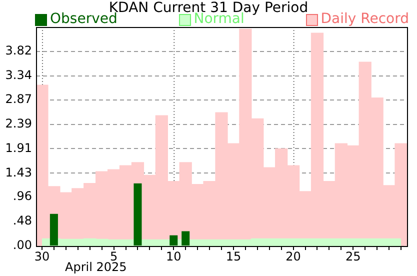 The width and height of the screenshot is (417, 276). Describe the element at coordinates (364, 19) in the screenshot. I see `legend-label: Daily Record` at that location.